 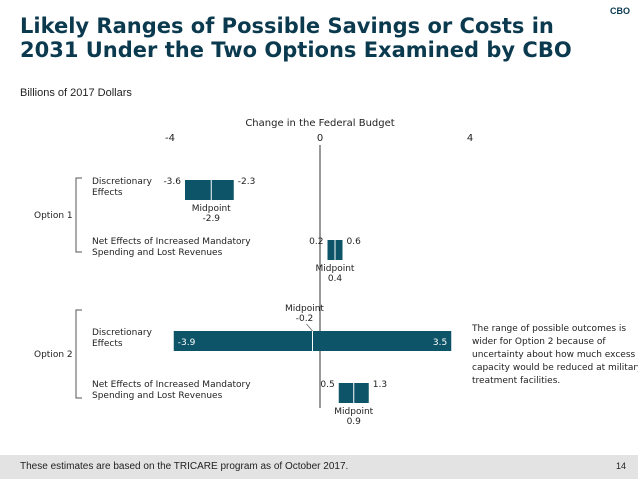 I want to click on midpoint-leader-line, so click(x=309, y=327).